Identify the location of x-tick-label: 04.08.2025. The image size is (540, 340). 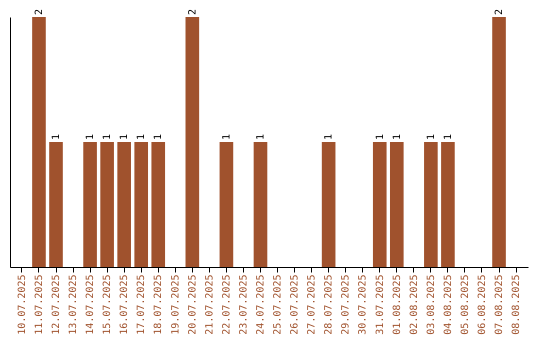
(448, 304).